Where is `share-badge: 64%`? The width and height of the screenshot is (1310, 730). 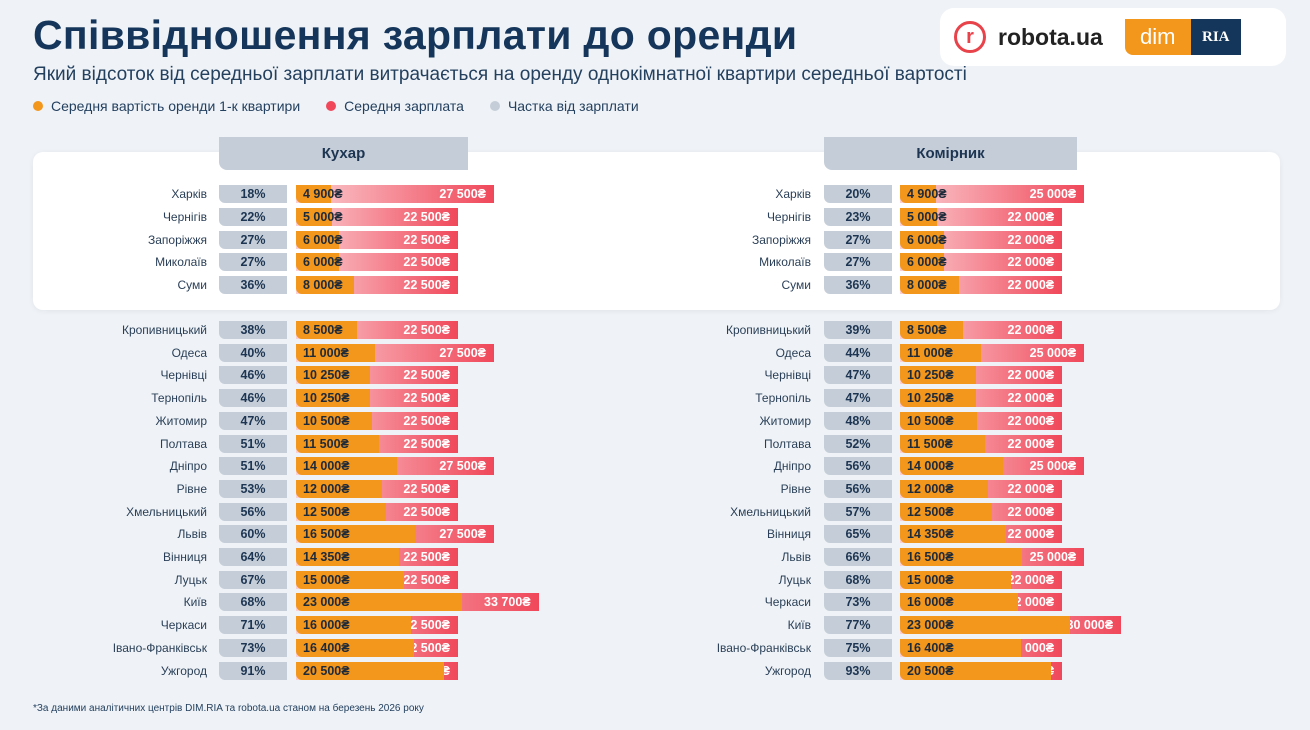 share-badge: 64% is located at coordinates (253, 557).